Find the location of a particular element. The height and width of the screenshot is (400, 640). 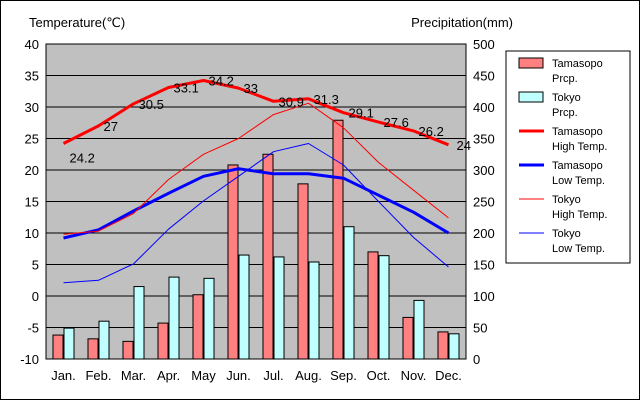

data-label-tamasopo-high: 24 is located at coordinates (464, 145).